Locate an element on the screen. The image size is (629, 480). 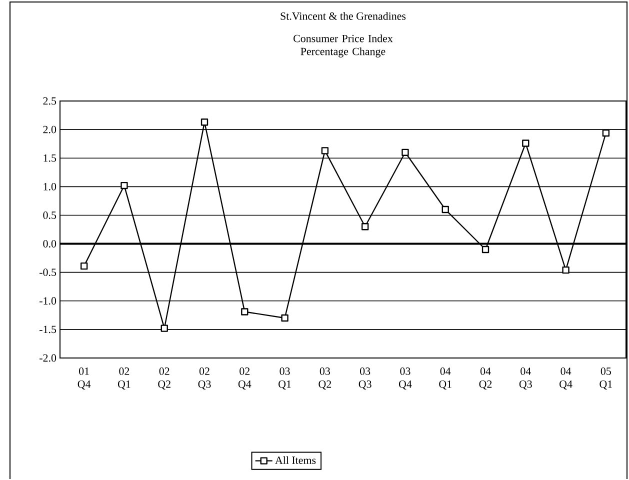
x-tick-label: 04 Q3 is located at coordinates (525, 379).